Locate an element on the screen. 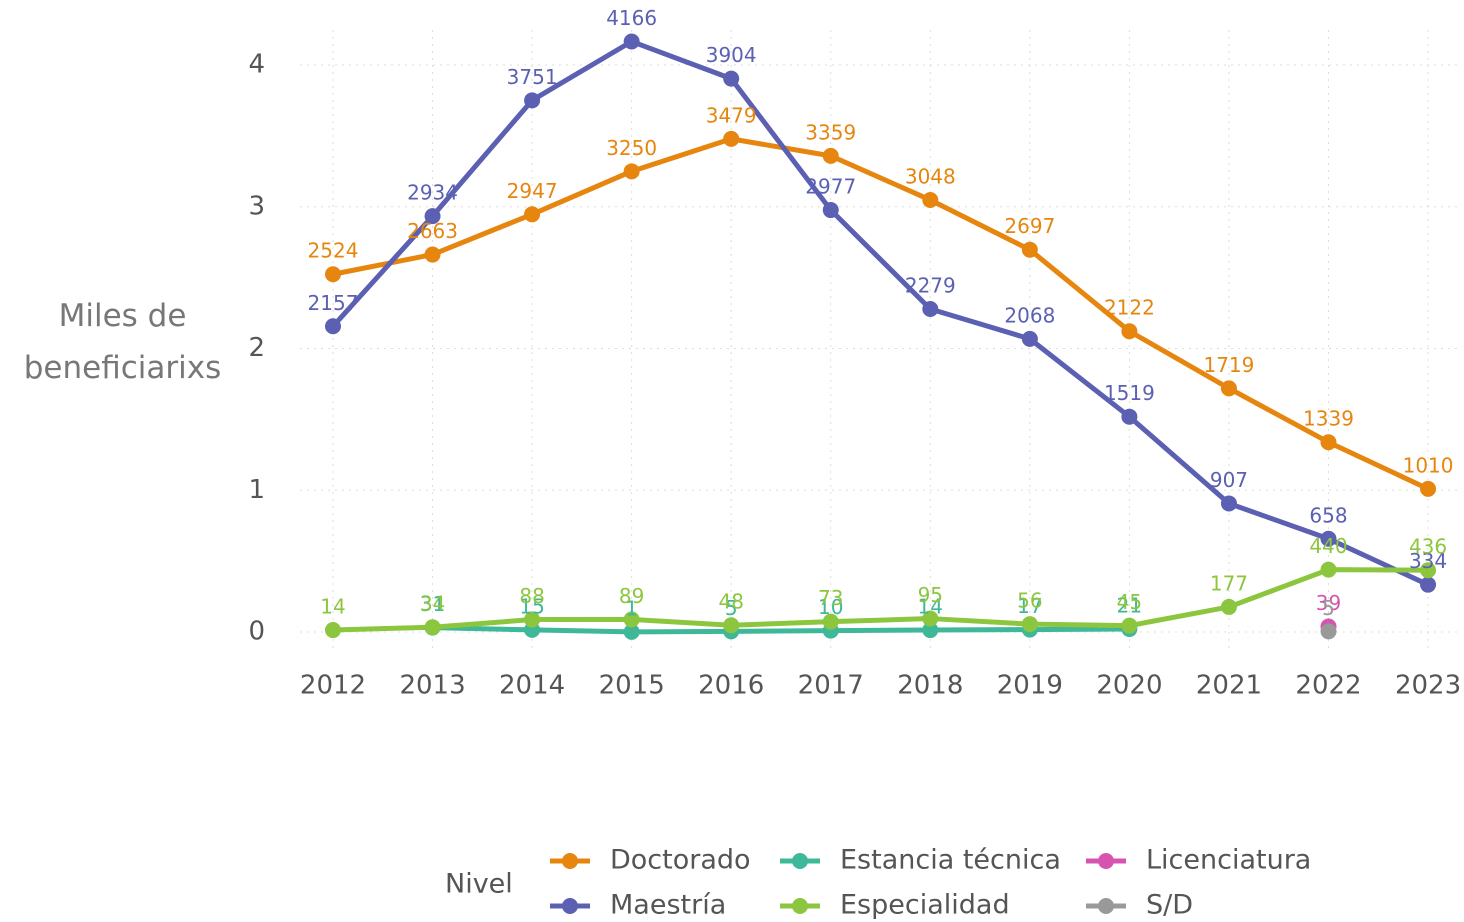 The height and width of the screenshot is (922, 1464). x-tick-label: 2017 is located at coordinates (831, 686).